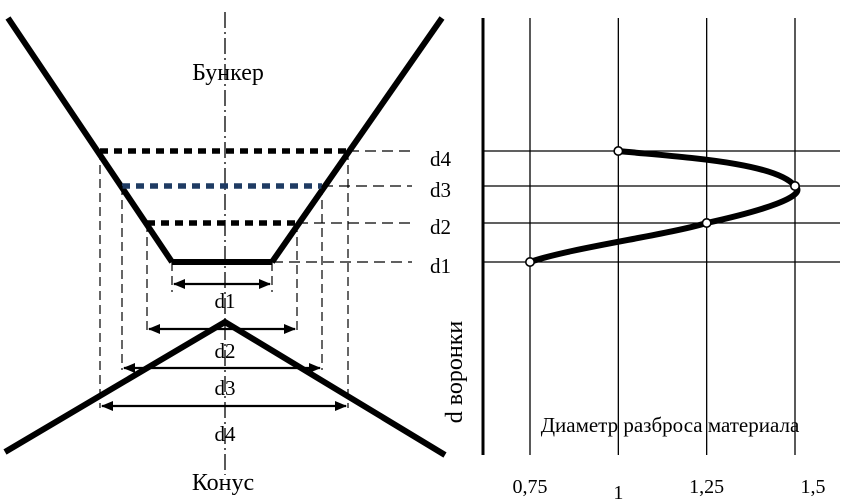  Describe the element at coordinates (794, 186) in the screenshot. I see `data-point-d3` at that location.